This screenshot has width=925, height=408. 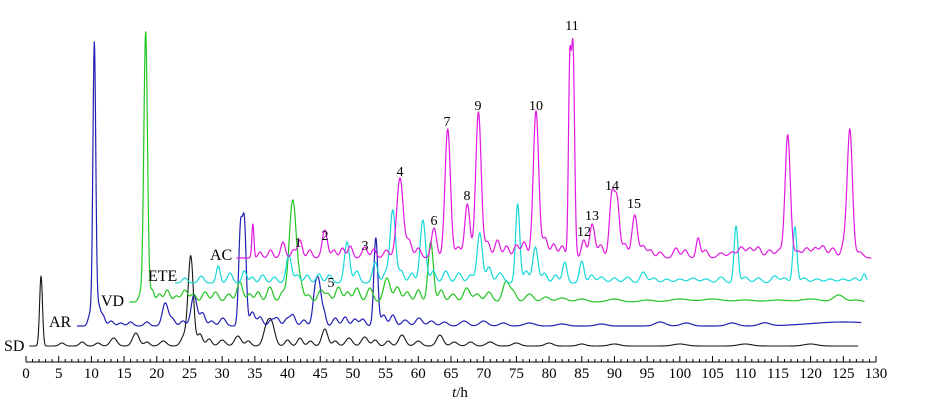 I want to click on peak-label-3: 3, so click(x=365, y=246).